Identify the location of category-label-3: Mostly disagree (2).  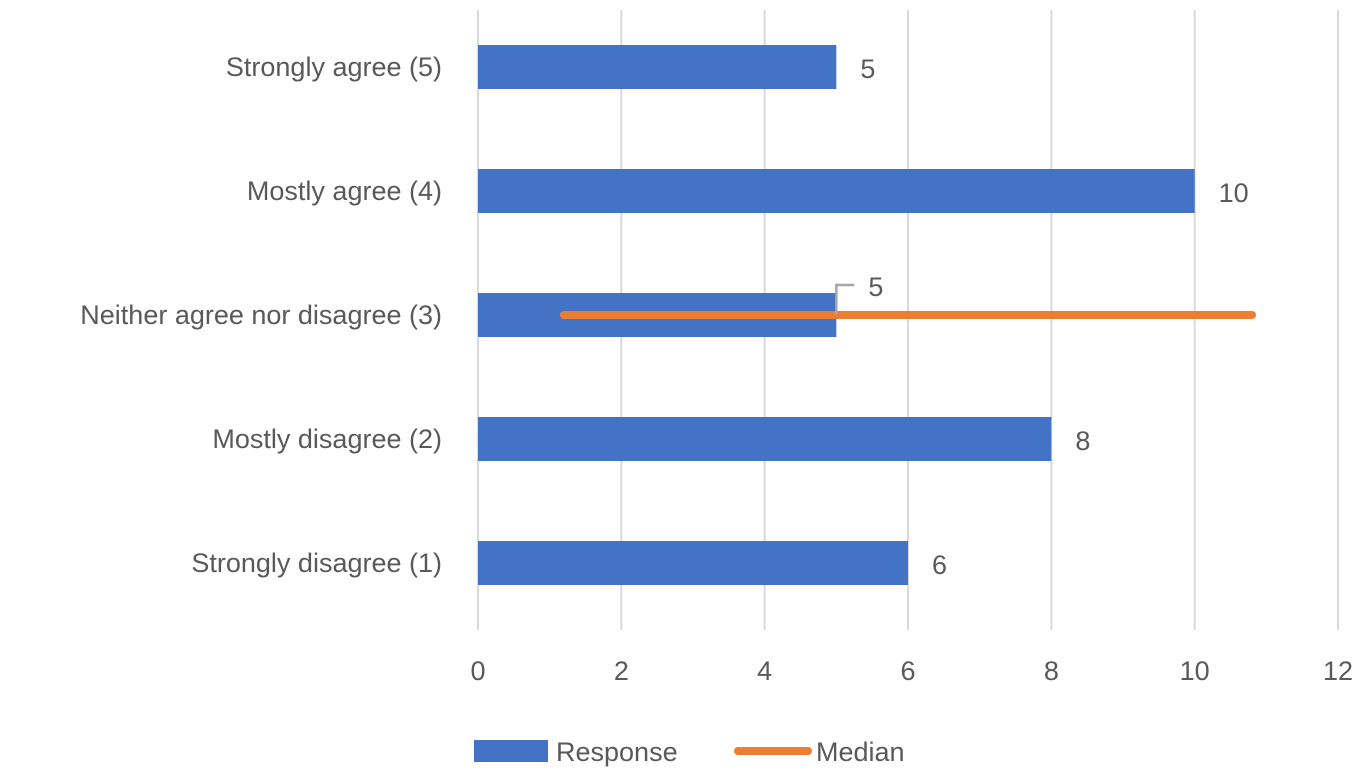
(327, 439).